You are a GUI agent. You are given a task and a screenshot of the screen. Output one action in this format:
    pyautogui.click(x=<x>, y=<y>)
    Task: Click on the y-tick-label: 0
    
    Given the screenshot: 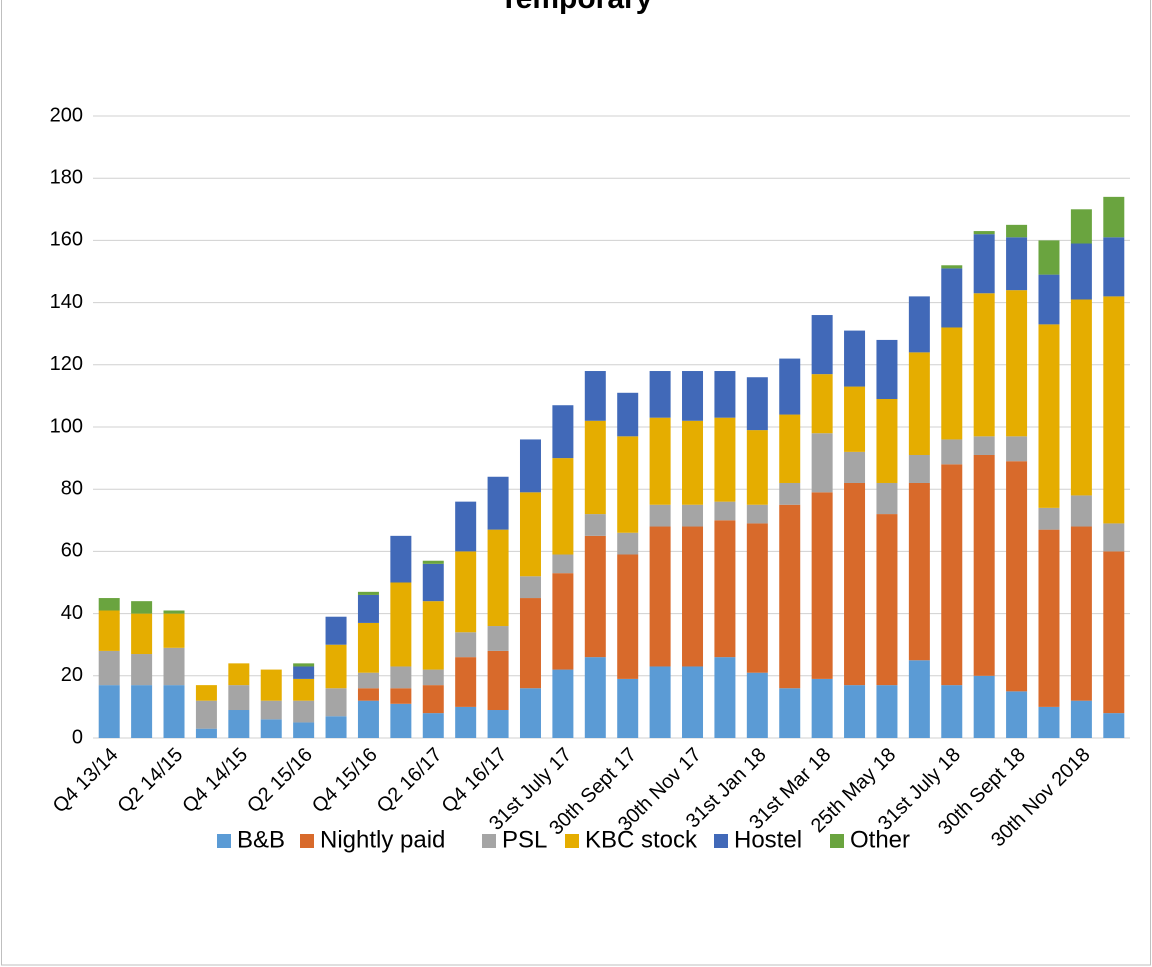 What is the action you would take?
    pyautogui.click(x=77, y=737)
    